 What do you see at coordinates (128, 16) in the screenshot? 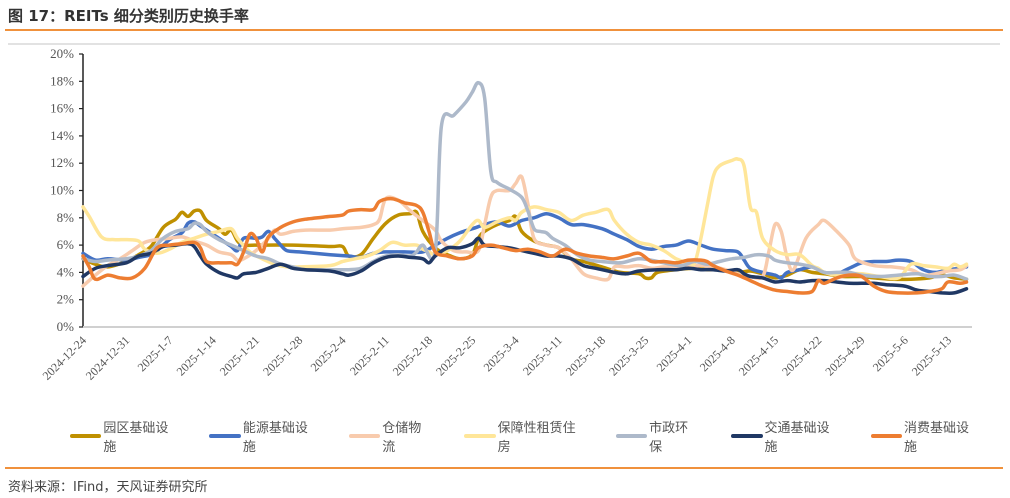
I see `figure-title: 图 17：REITs 细分类别历史换手率` at bounding box center [128, 16].